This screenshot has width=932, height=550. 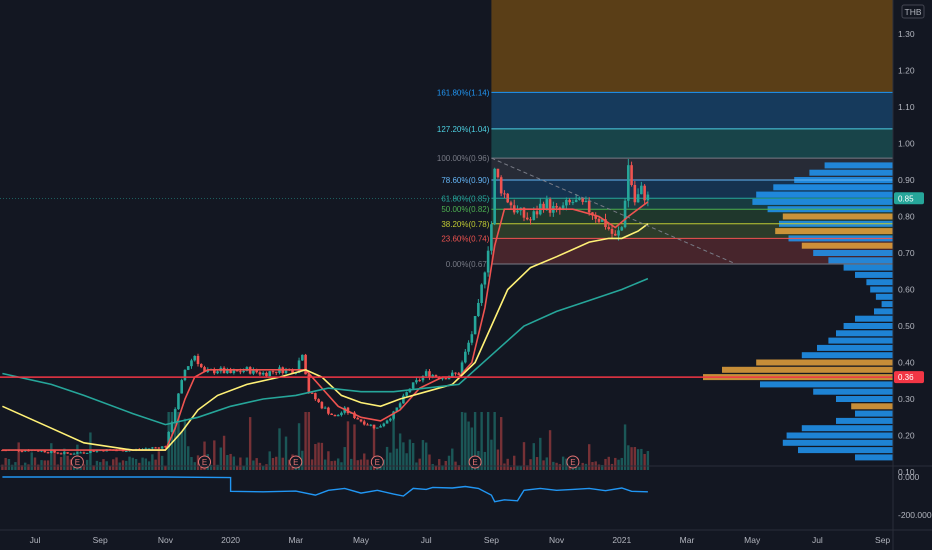 I want to click on price-tick-label: 0.70, so click(x=906, y=253).